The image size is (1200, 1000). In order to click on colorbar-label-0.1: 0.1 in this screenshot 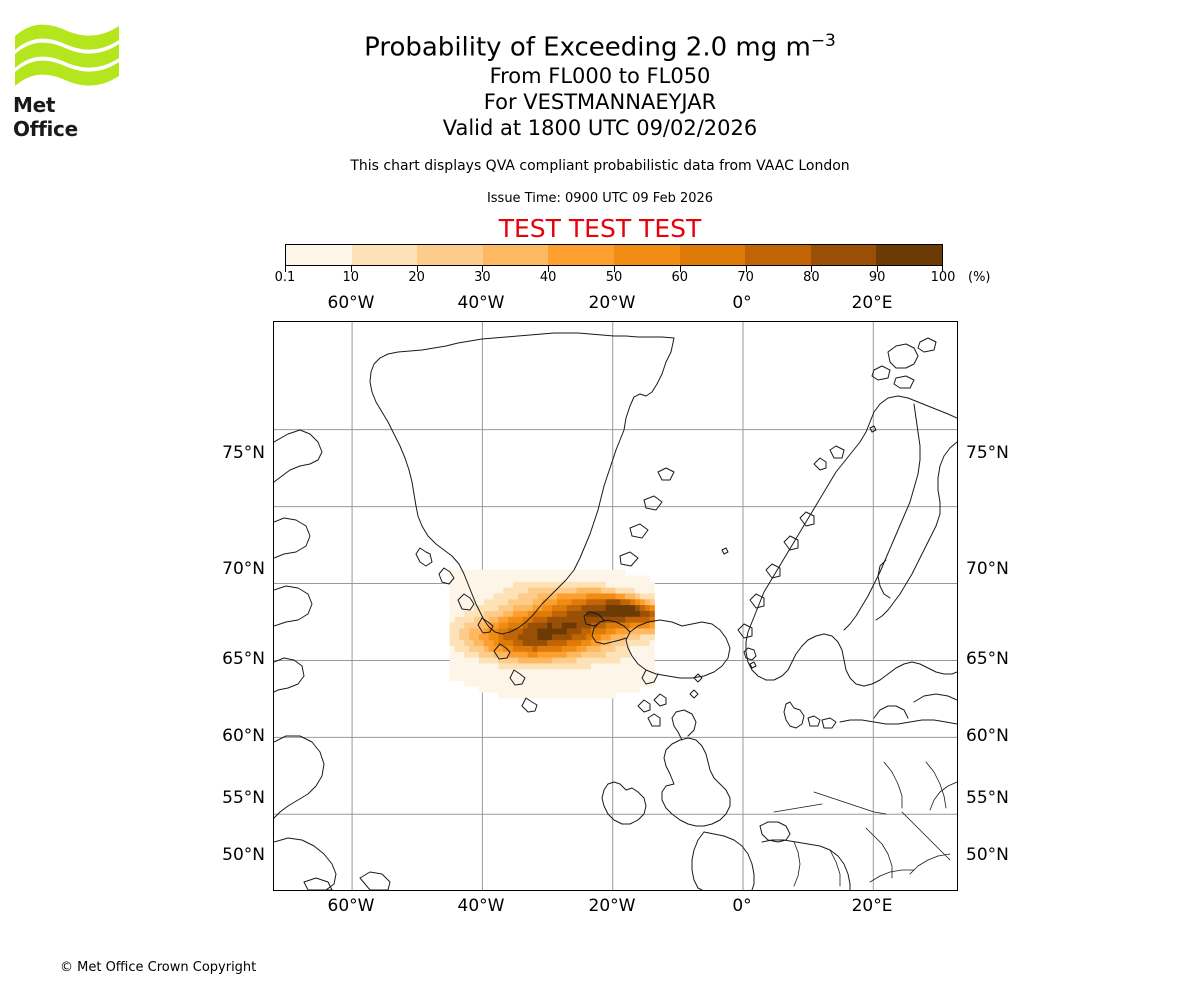, I will do `click(285, 277)`.